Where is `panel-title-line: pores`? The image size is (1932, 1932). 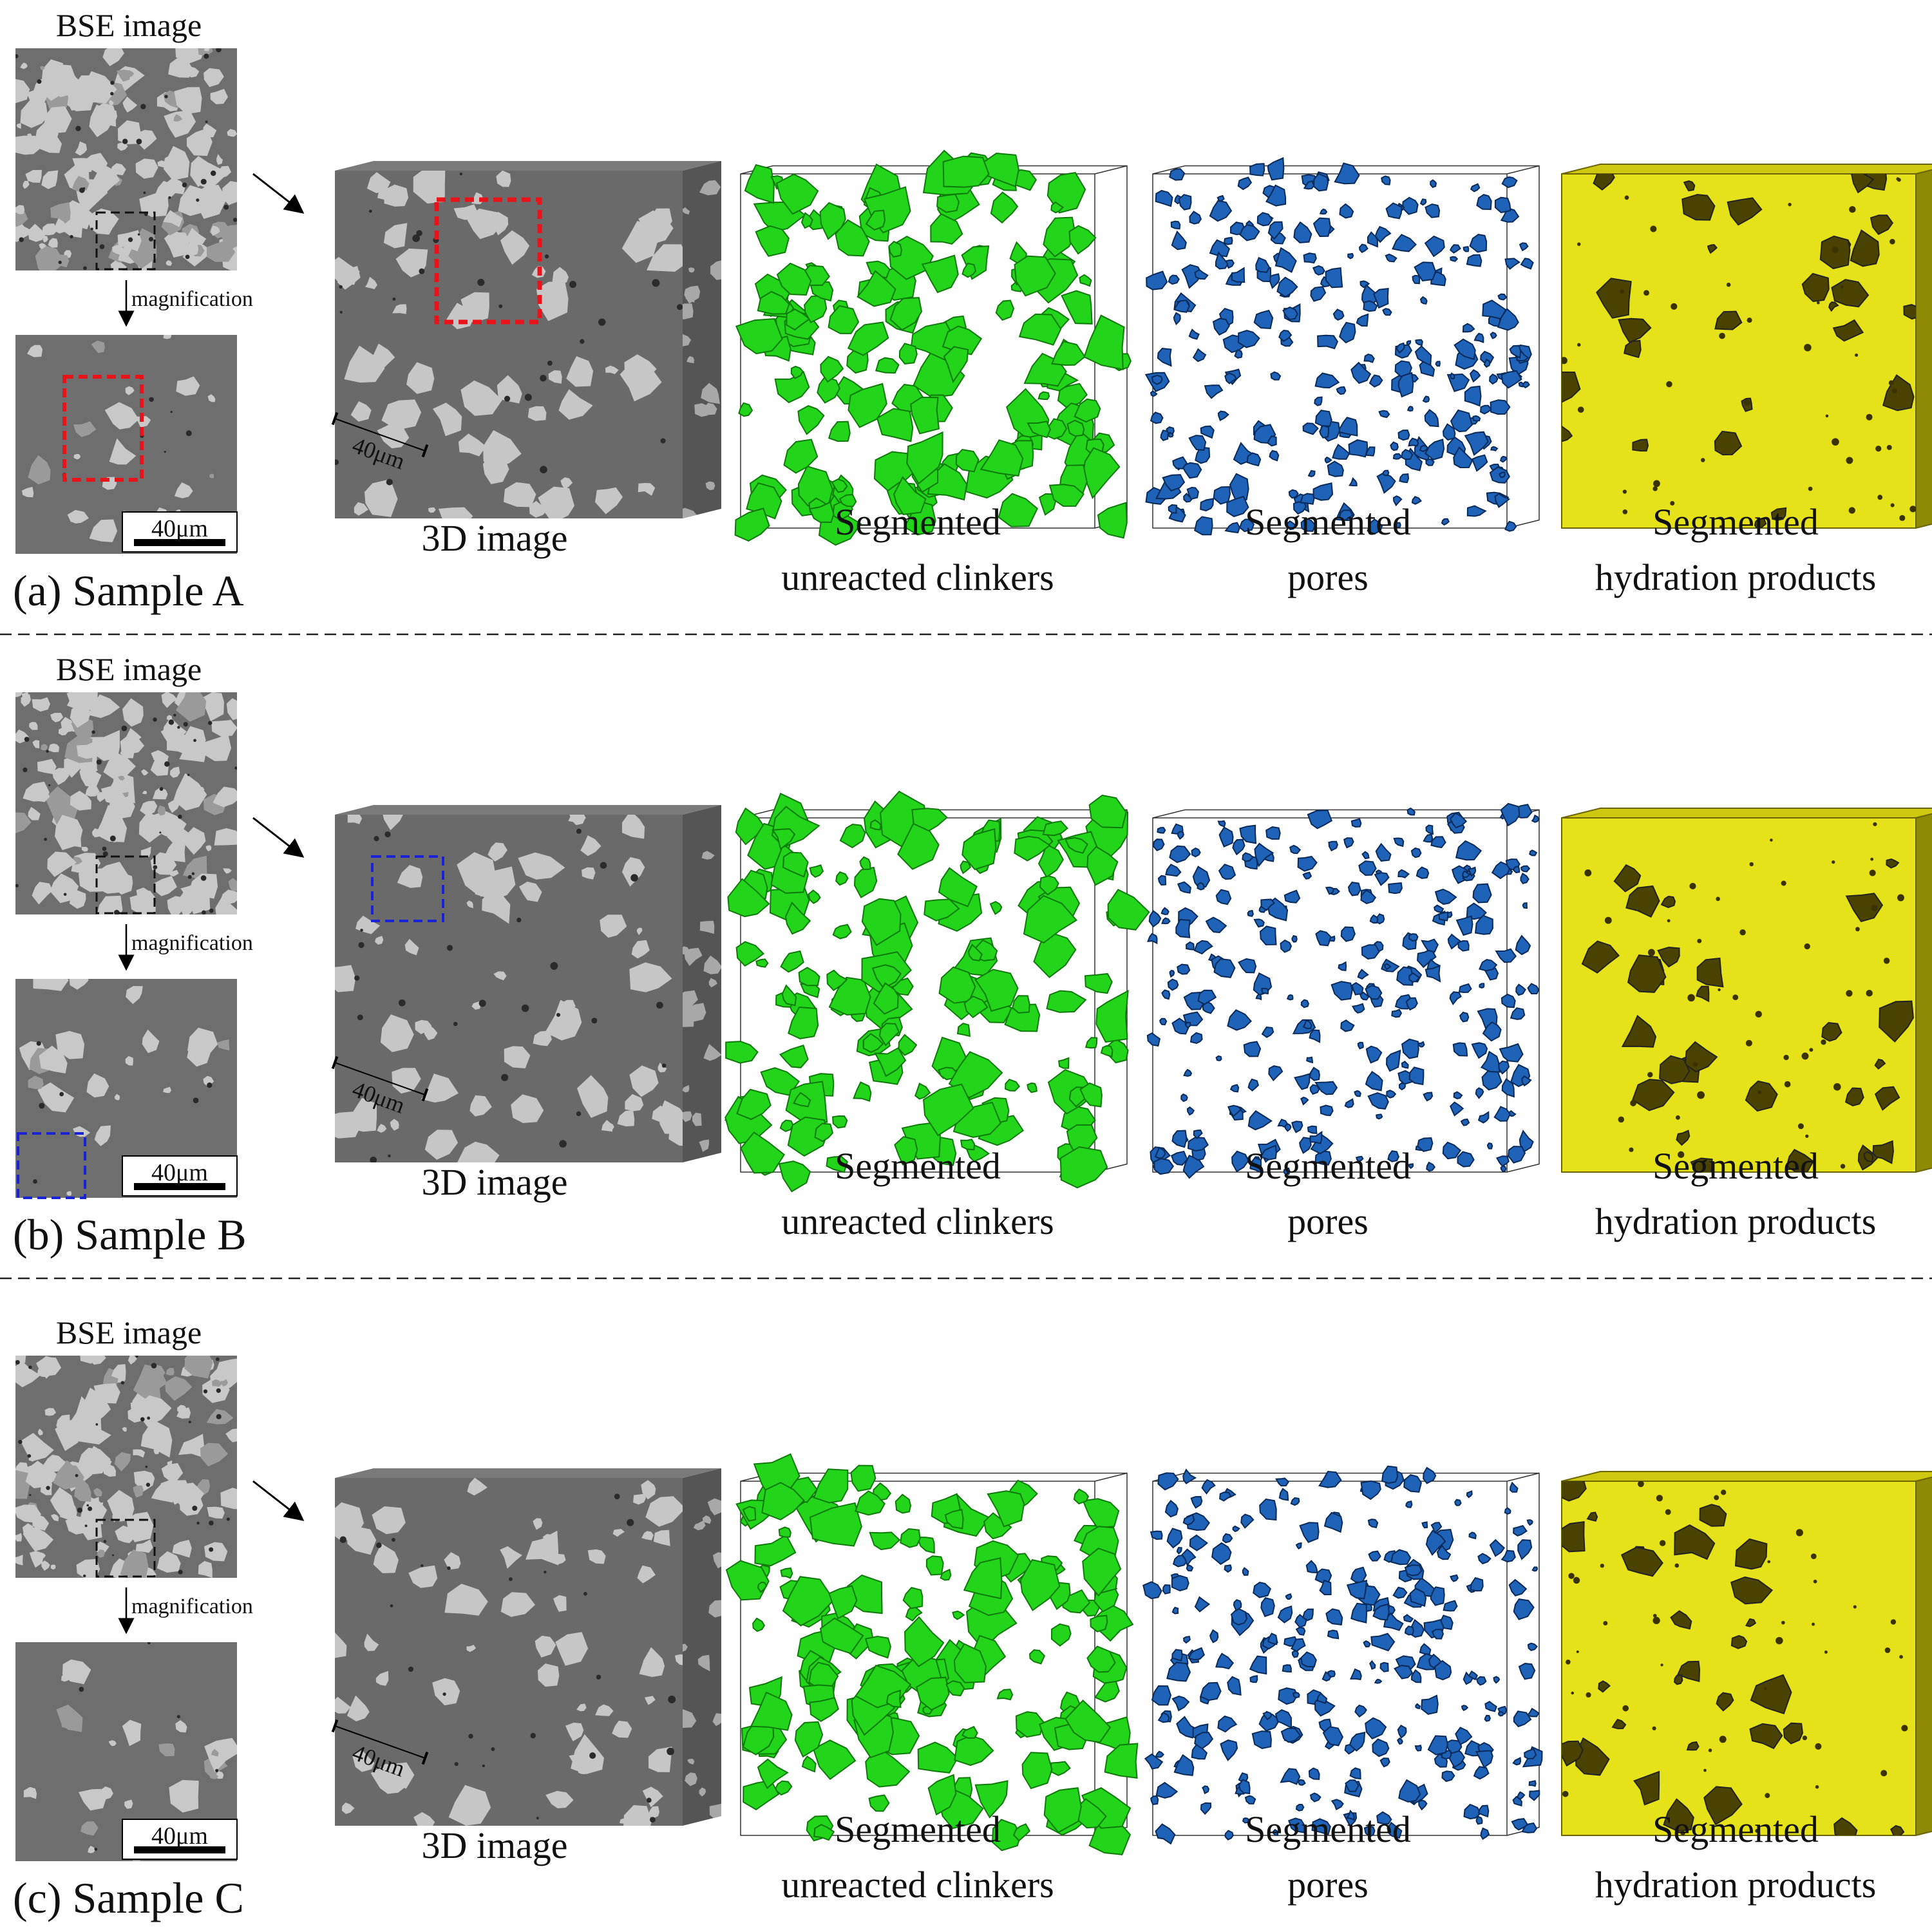 panel-title-line: pores is located at coordinates (1327, 577).